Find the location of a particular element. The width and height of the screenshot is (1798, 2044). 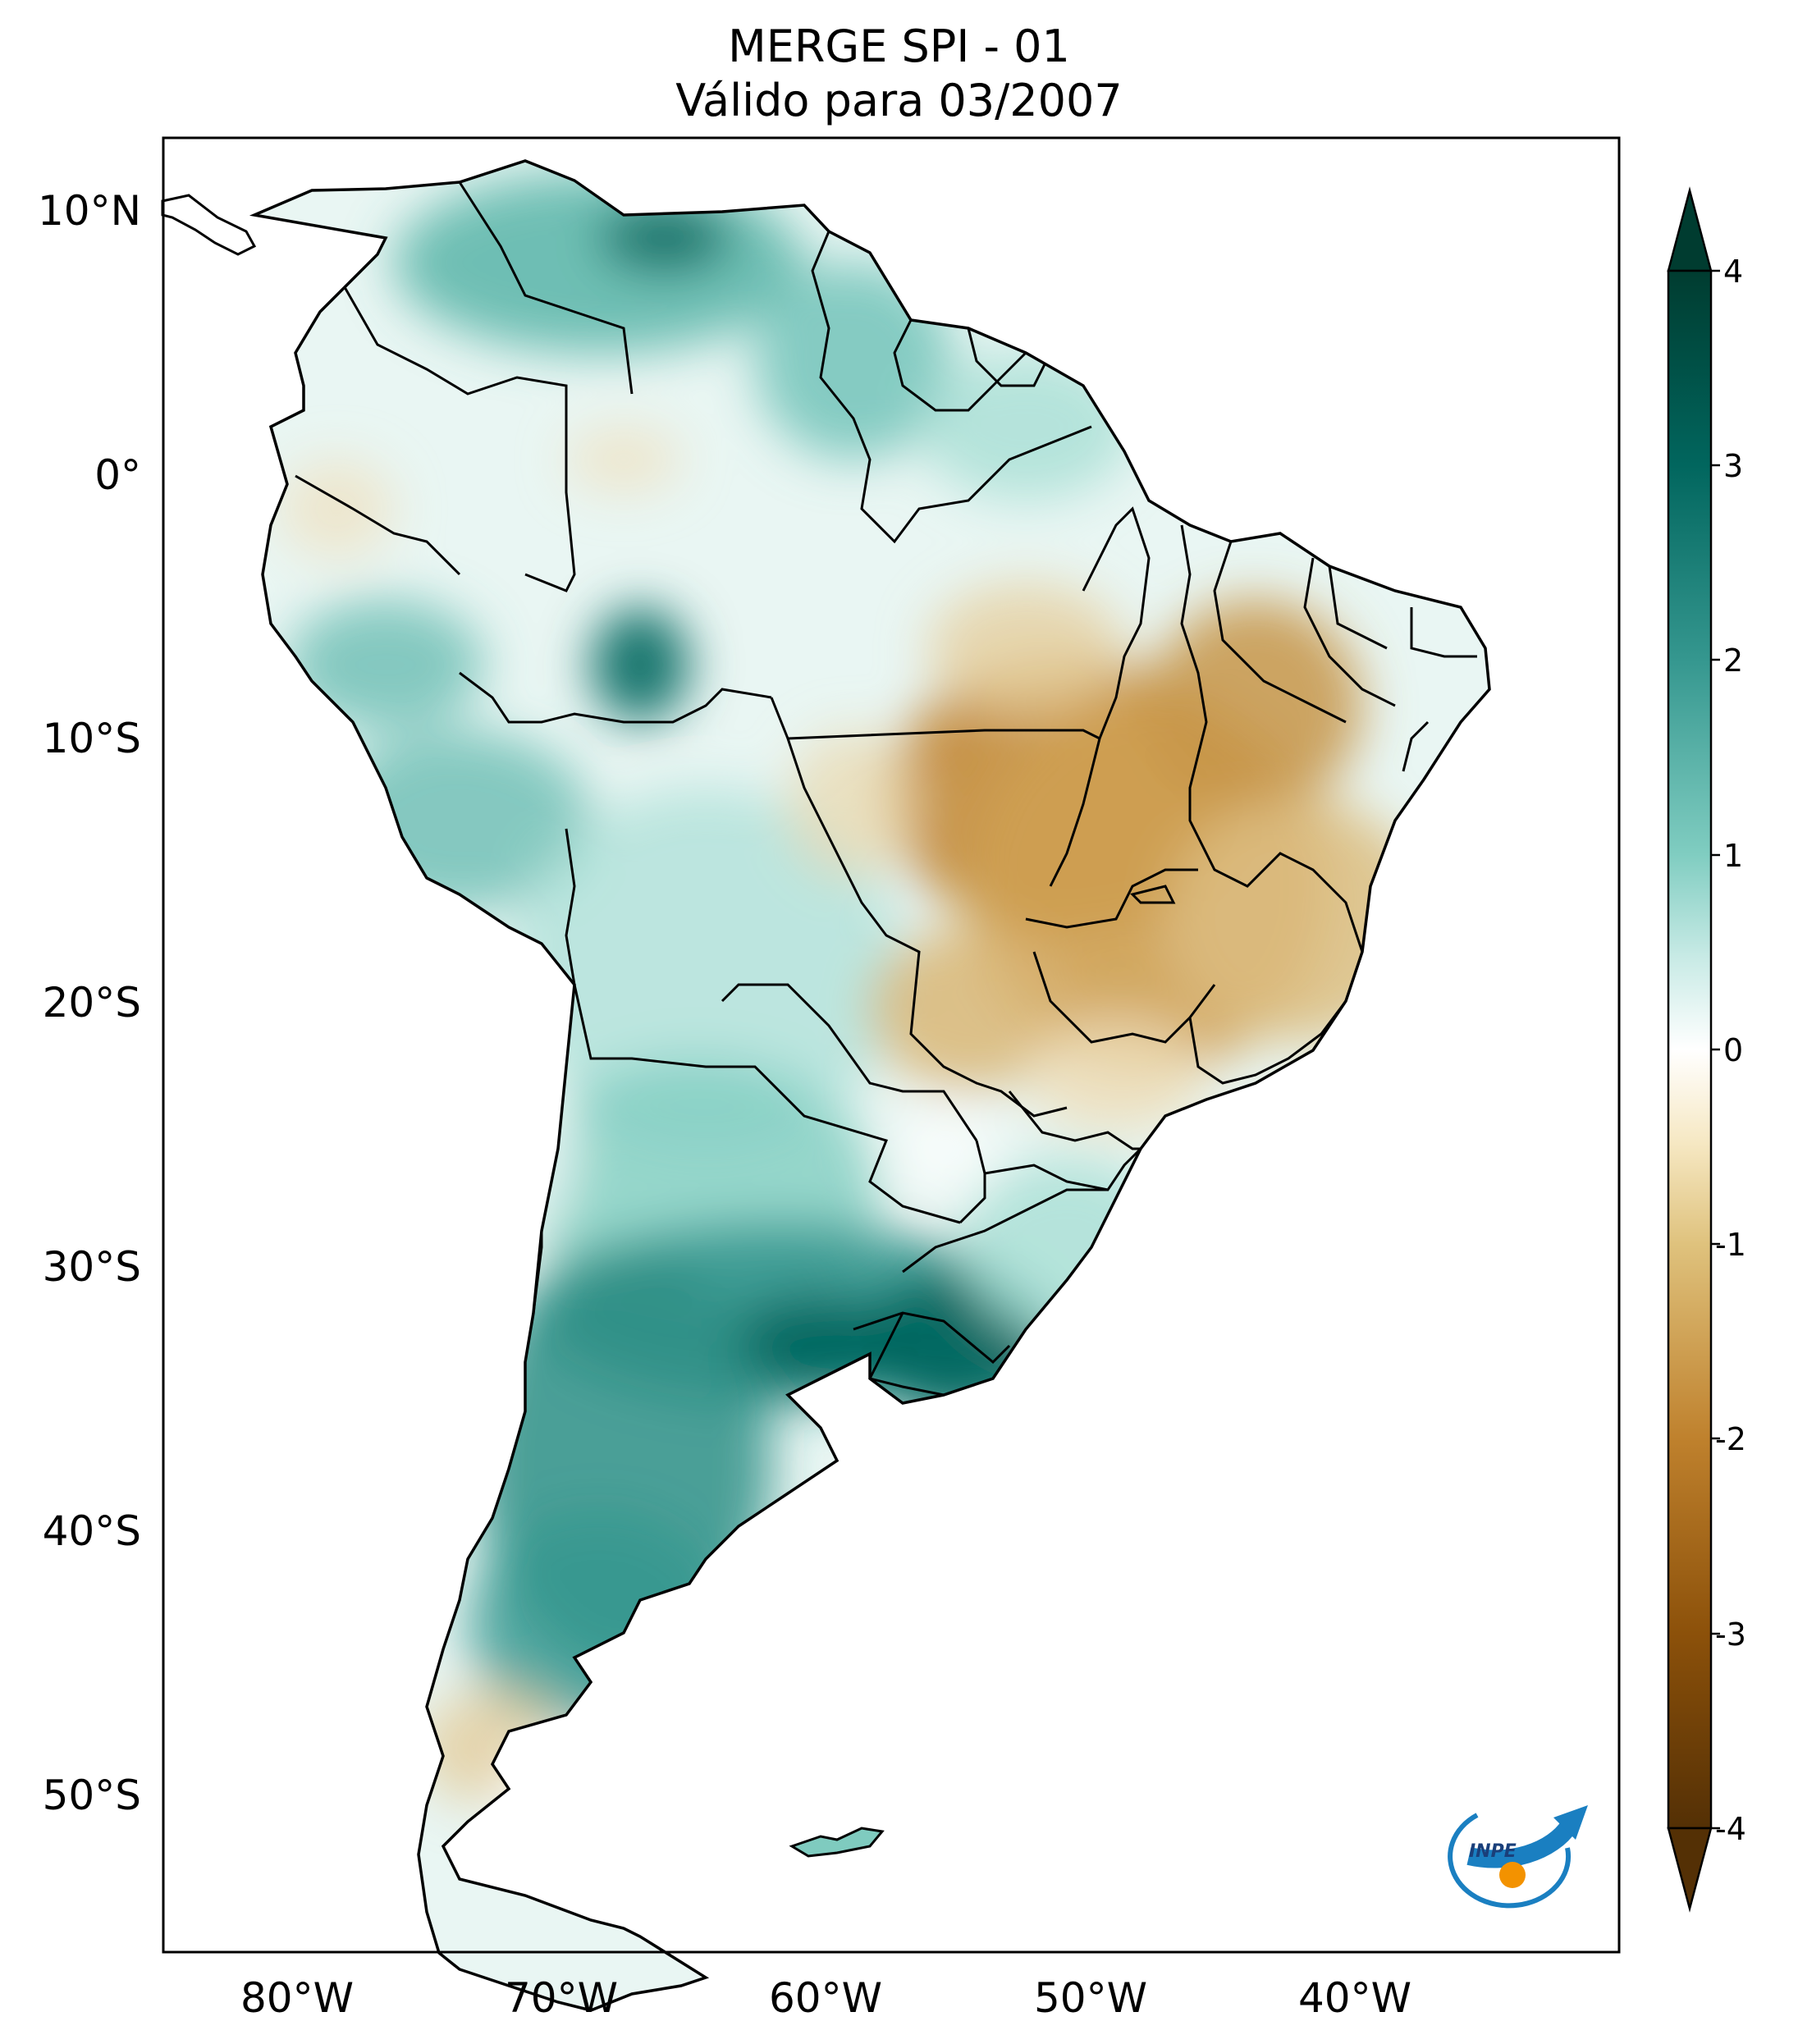

colorbar-tick-neg4: -4 is located at coordinates (1730, 1829).